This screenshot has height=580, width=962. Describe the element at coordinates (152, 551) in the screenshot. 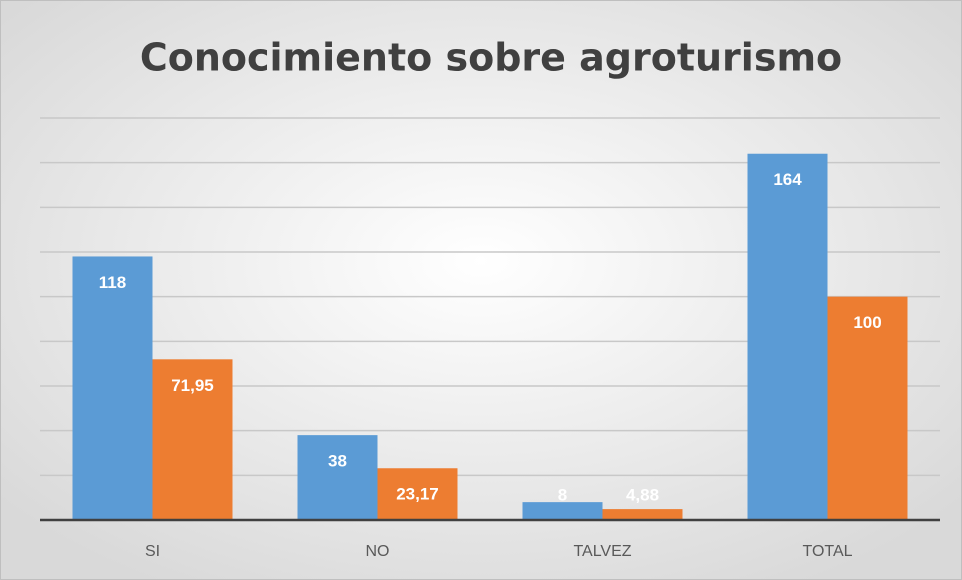

I see `x-tick-label: SI` at that location.